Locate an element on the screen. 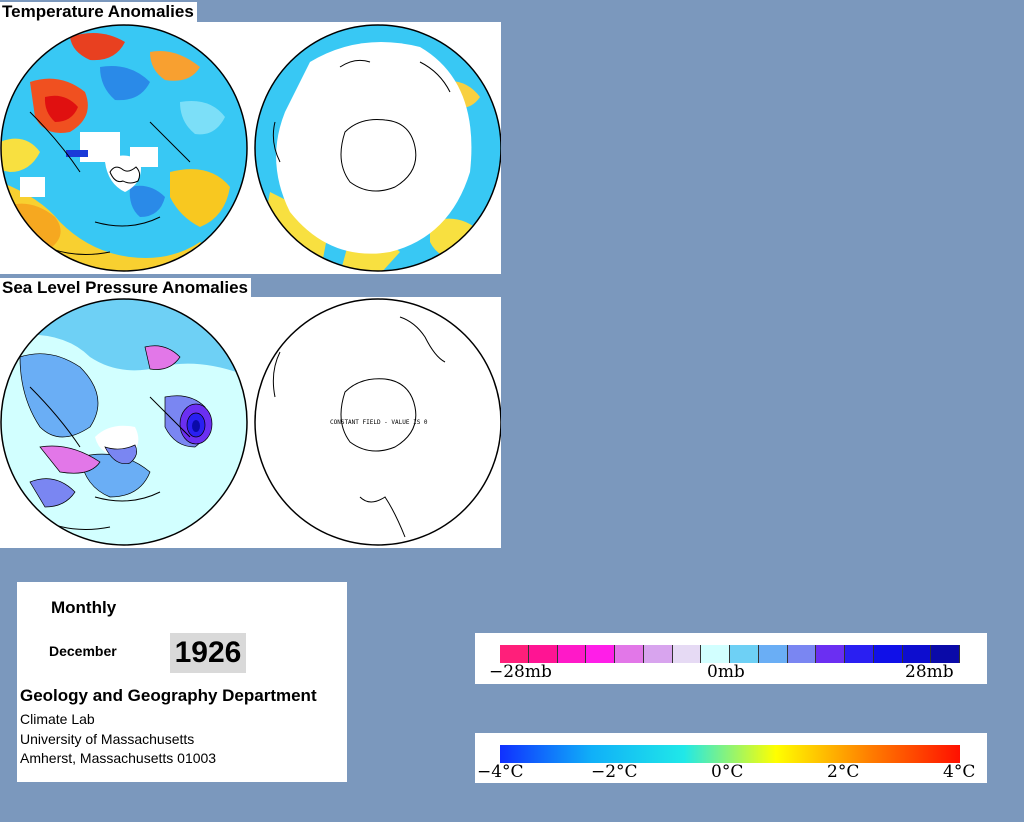 The image size is (1024, 822). temperature-south-hemisphere is located at coordinates (378, 148).